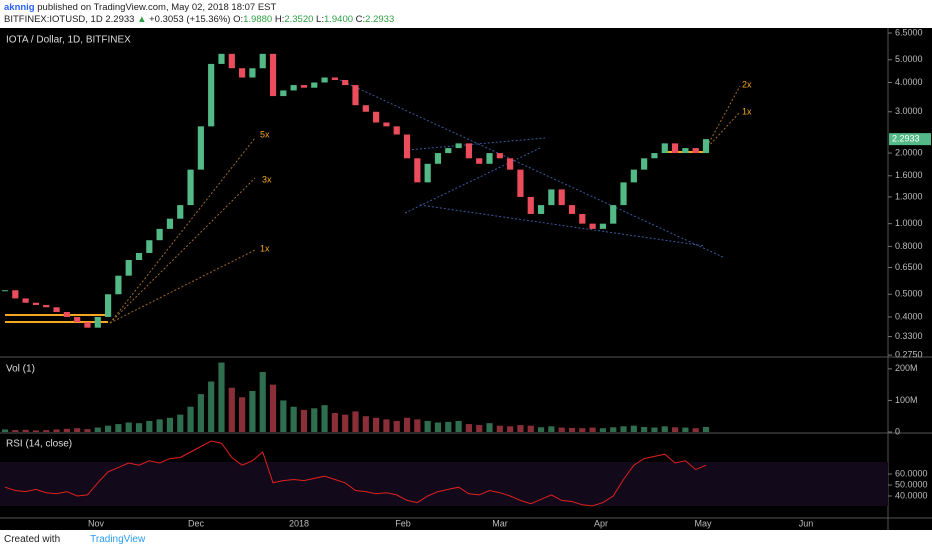  Describe the element at coordinates (299, 19) in the screenshot. I see `ohlc-h-v: 2.3520` at that location.